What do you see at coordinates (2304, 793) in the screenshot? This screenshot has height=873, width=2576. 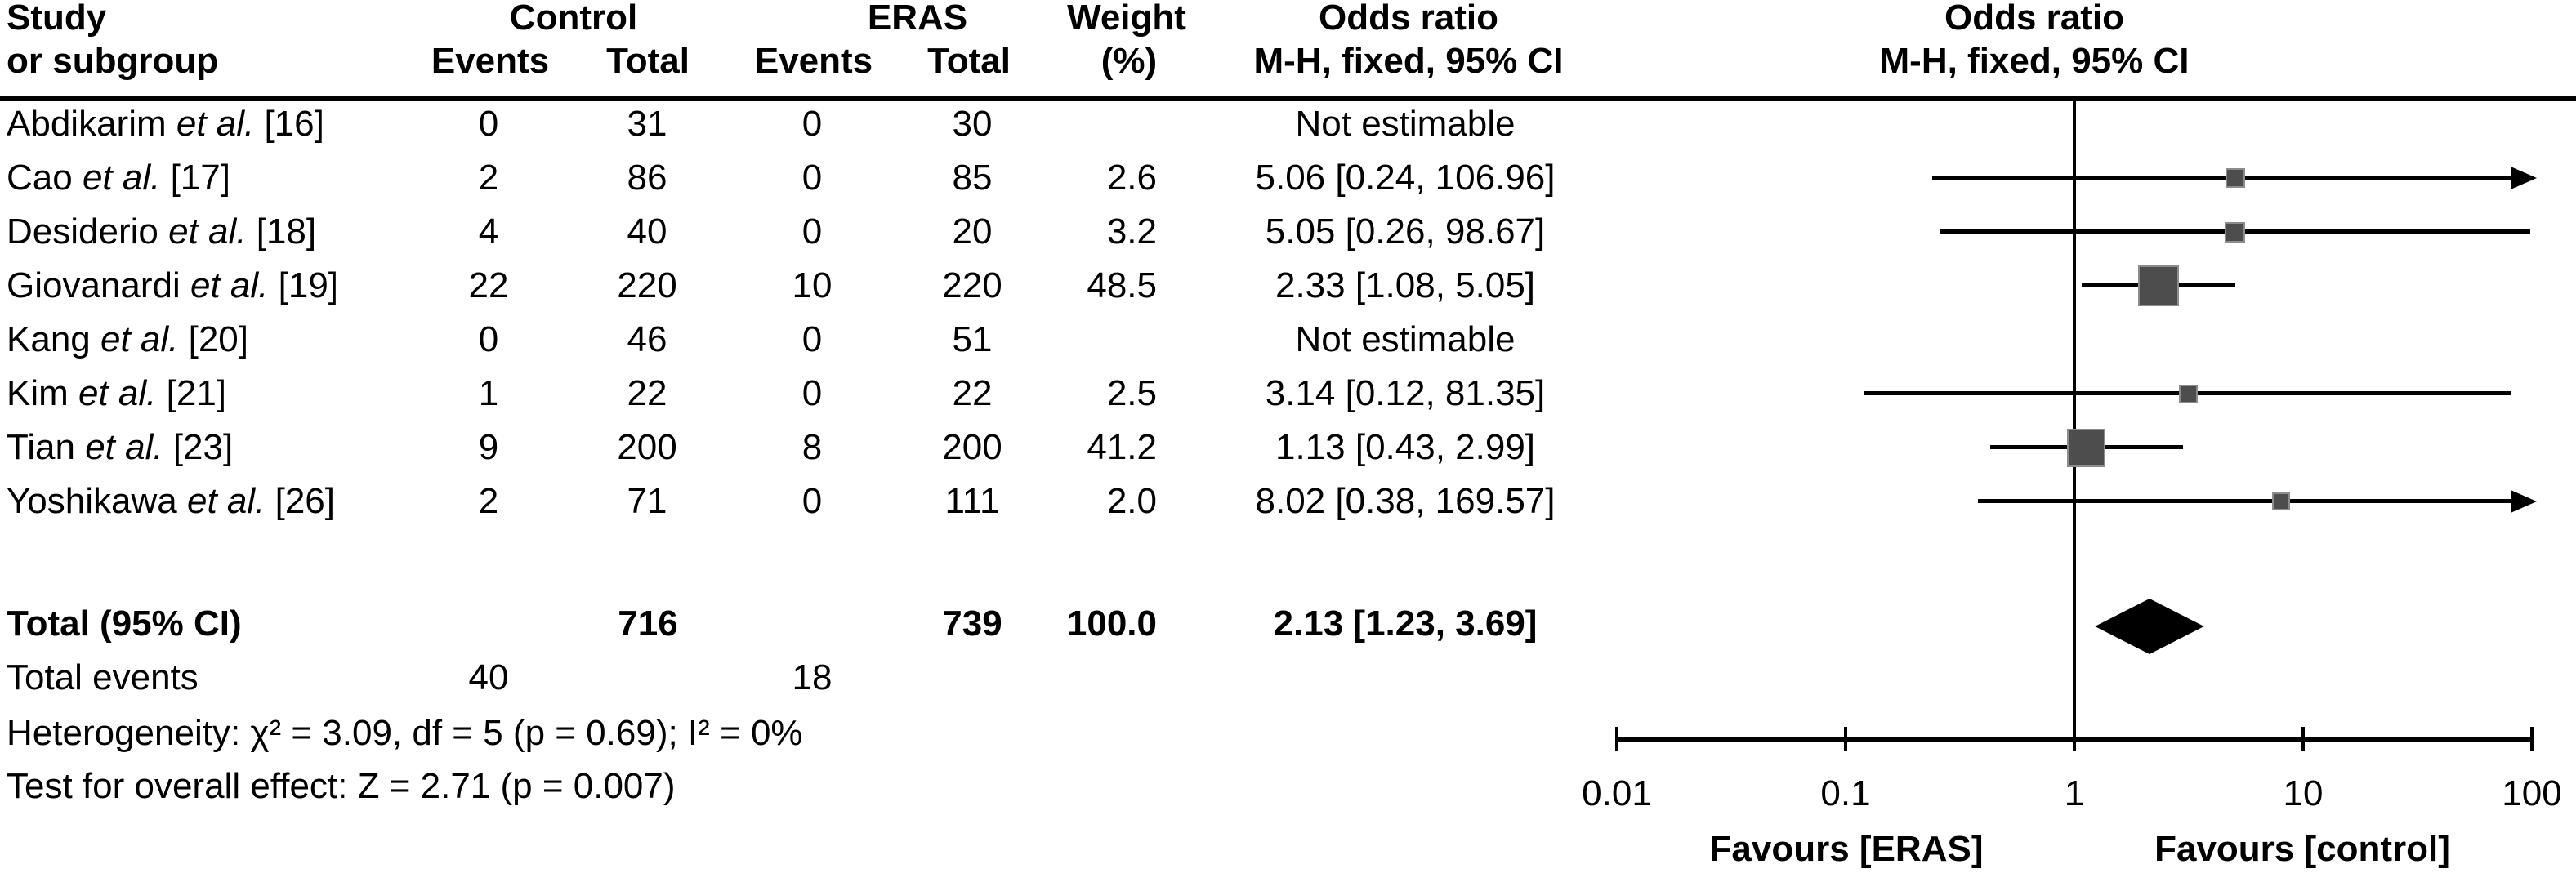 I see `x-axis-tick-label: 10` at bounding box center [2304, 793].